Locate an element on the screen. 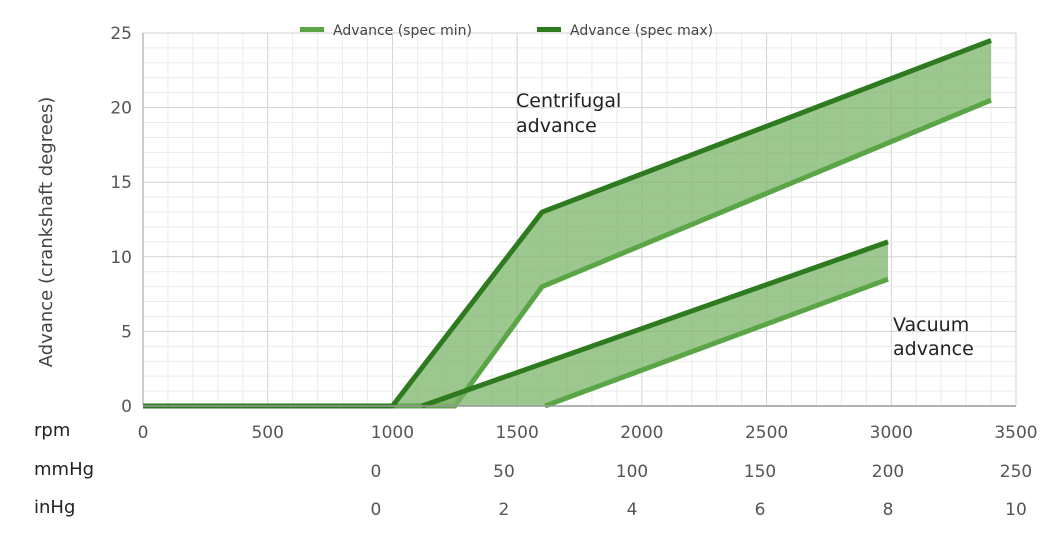  x-tick-label-rpm: 2500 is located at coordinates (766, 433).